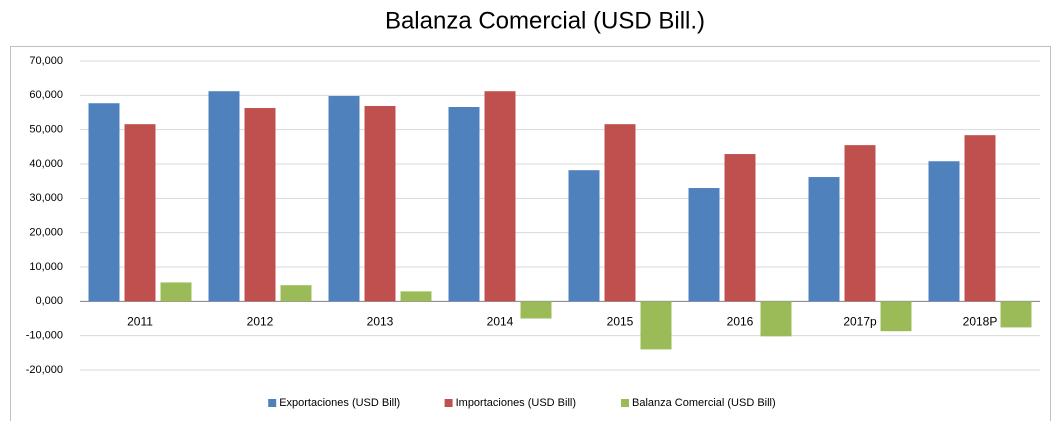  I want to click on x-tick-label: 2017p, so click(860, 322).